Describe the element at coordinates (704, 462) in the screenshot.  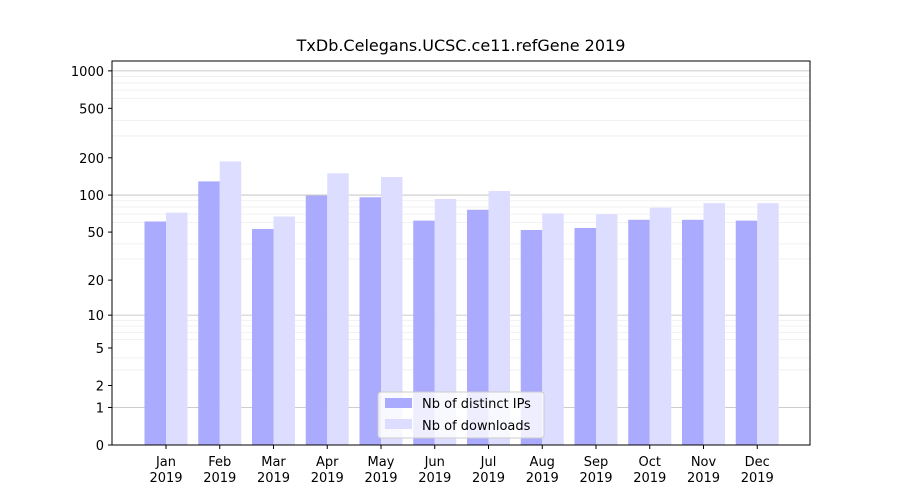
I see `x-tick-label-month: Nov` at that location.